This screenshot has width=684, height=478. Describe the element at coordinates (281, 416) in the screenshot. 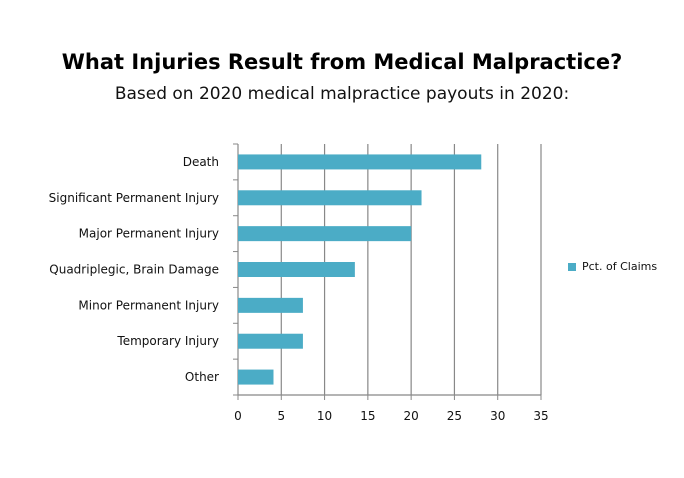

I see `x-tick-label: 5` at that location.